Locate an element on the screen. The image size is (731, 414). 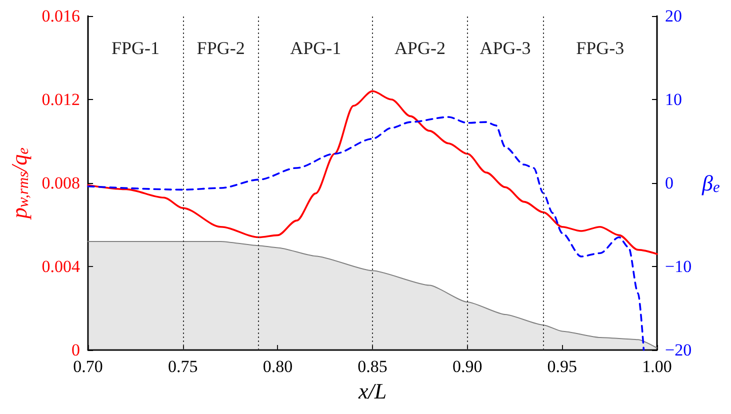
x-tick-label: 0.70 is located at coordinates (88, 366).